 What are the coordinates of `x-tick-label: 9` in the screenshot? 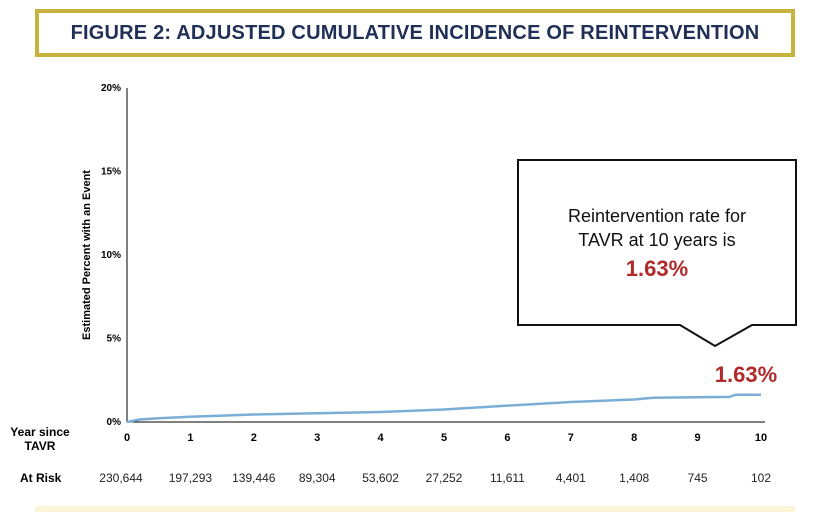 It's located at (698, 438).